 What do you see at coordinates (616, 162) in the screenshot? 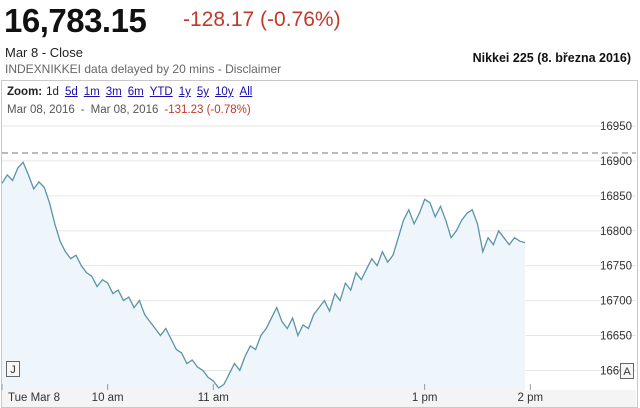
I see `y-tick-label: 16900` at bounding box center [616, 162].